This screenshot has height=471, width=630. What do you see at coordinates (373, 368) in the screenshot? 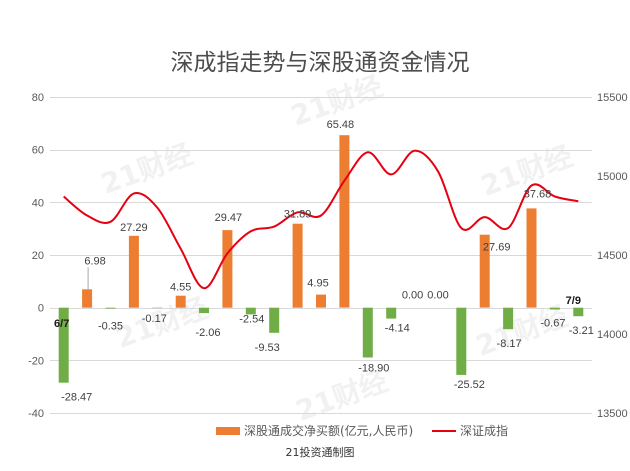
I see `data-label: -18.90` at bounding box center [373, 368].